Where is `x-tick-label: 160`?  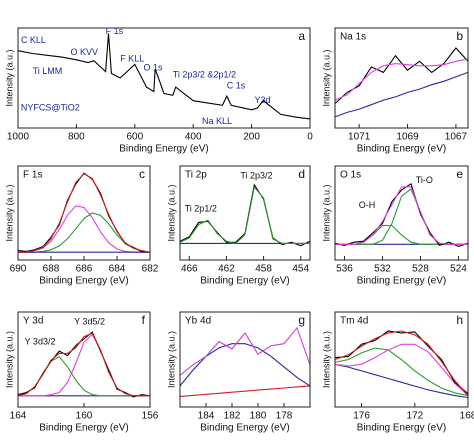
x-tick-label: 160 is located at coordinates (84, 416).